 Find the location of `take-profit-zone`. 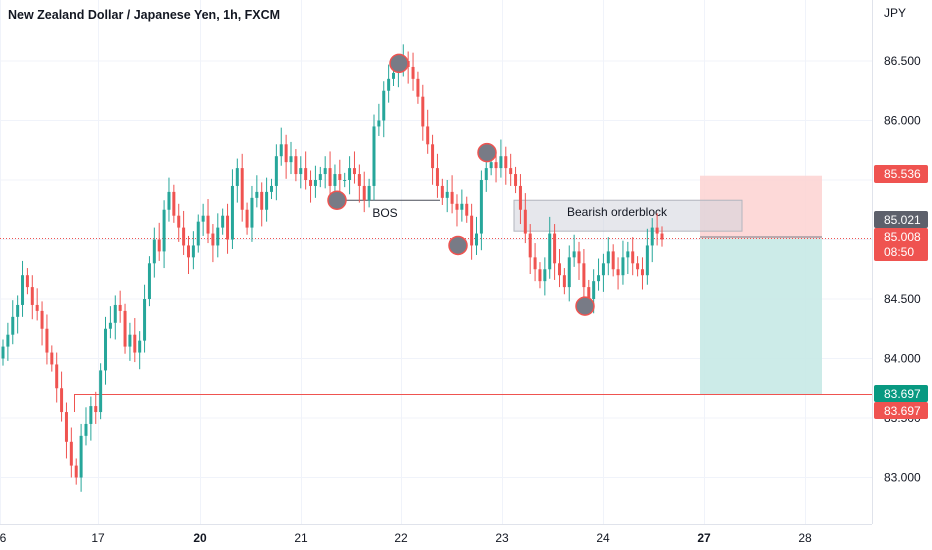

take-profit-zone is located at coordinates (761, 316).